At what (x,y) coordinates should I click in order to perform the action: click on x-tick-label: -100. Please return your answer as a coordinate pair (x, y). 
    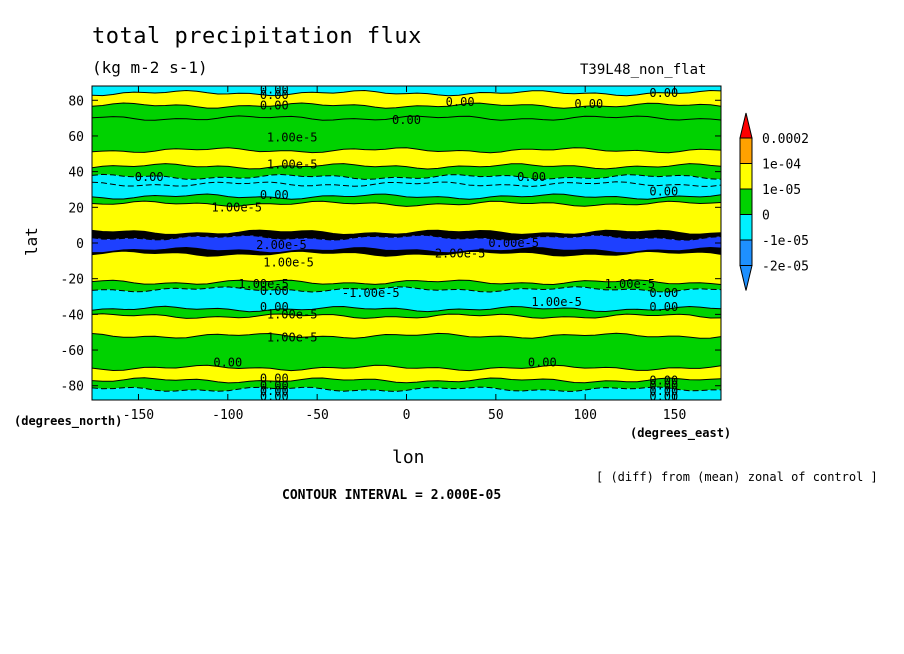
    Looking at the image, I should click on (227, 415).